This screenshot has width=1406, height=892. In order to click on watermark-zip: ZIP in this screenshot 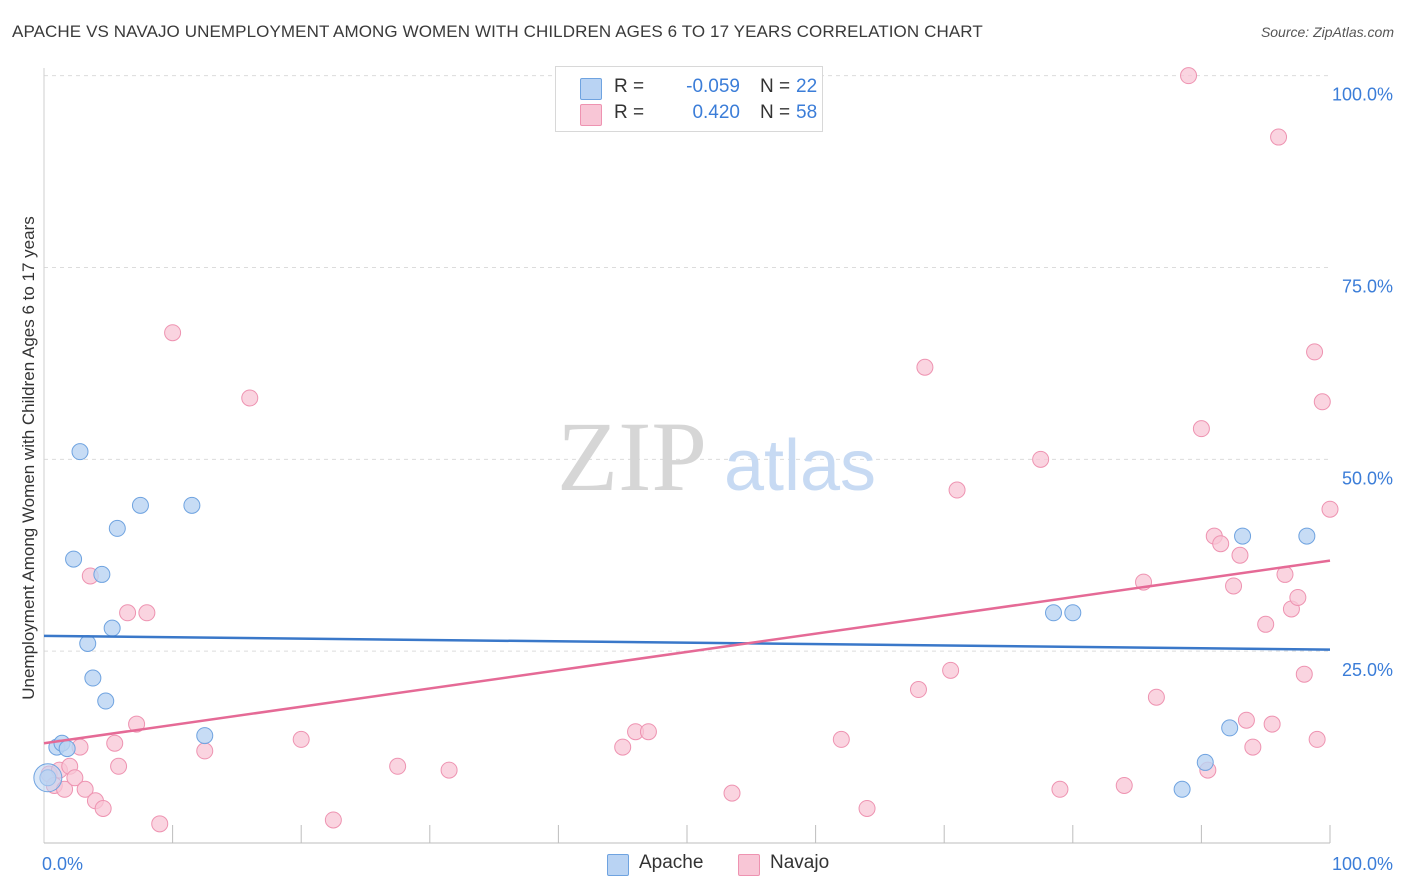, I will do `click(632, 456)`.